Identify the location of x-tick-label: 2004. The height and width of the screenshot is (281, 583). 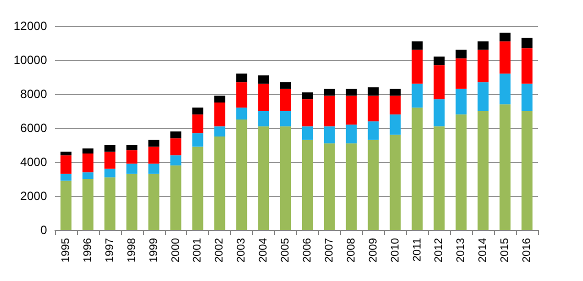
(264, 250).